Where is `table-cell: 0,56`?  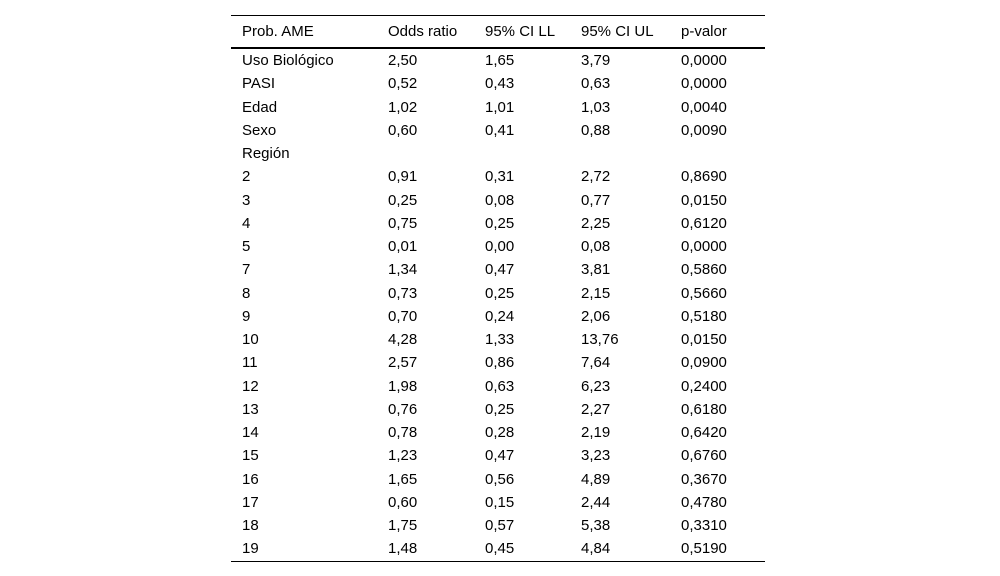 table-cell: 0,56 is located at coordinates (500, 479).